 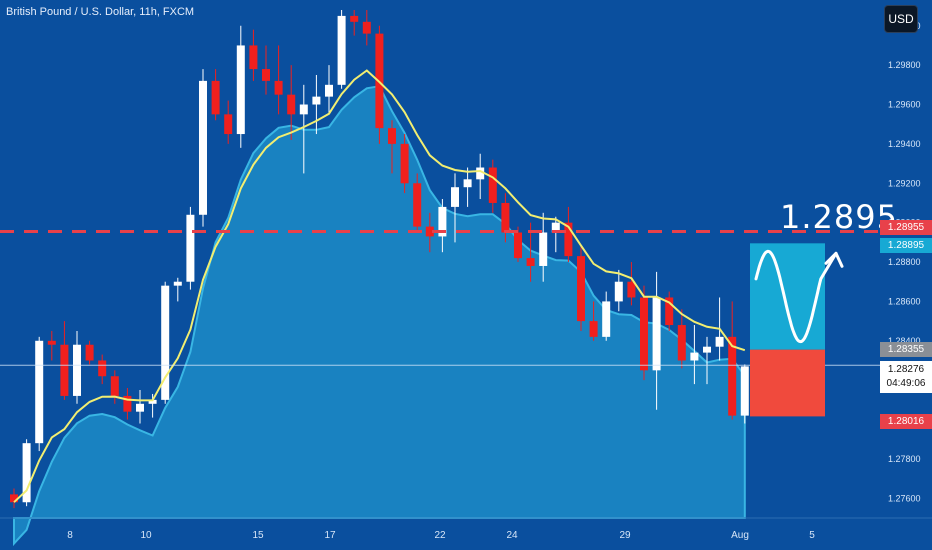 I want to click on countdown: 04:49:06, so click(x=906, y=383).